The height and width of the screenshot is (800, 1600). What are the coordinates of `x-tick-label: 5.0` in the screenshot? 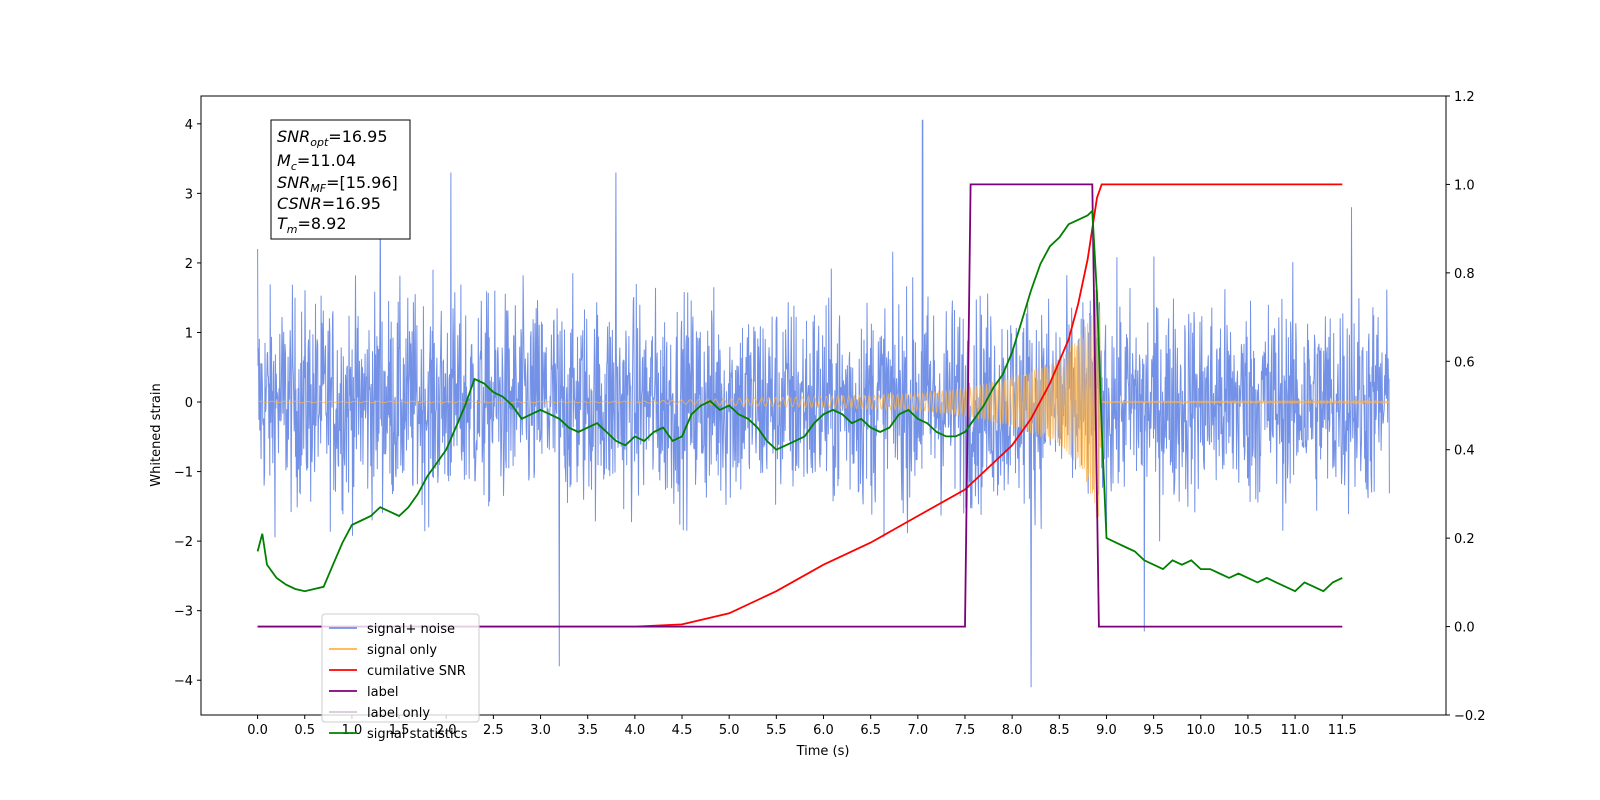 It's located at (729, 730).